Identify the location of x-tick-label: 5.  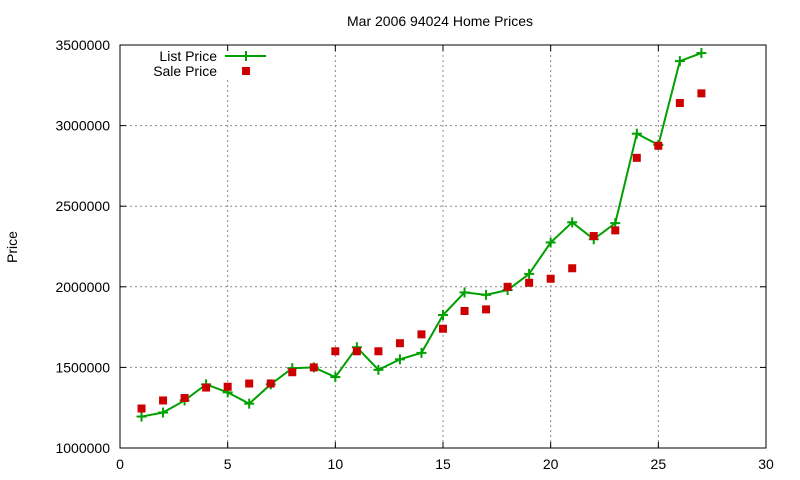
(228, 464).